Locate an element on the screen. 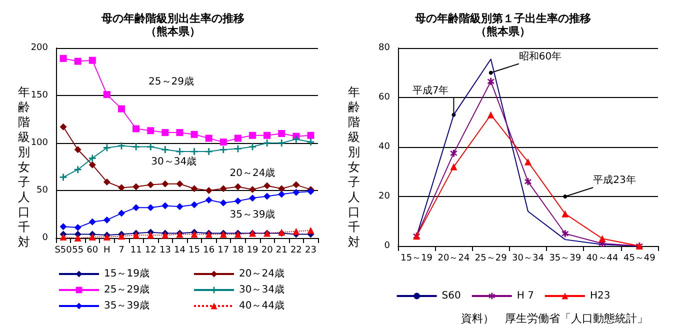 The width and height of the screenshot is (675, 334). x-tick-label: 15～19 is located at coordinates (416, 259).